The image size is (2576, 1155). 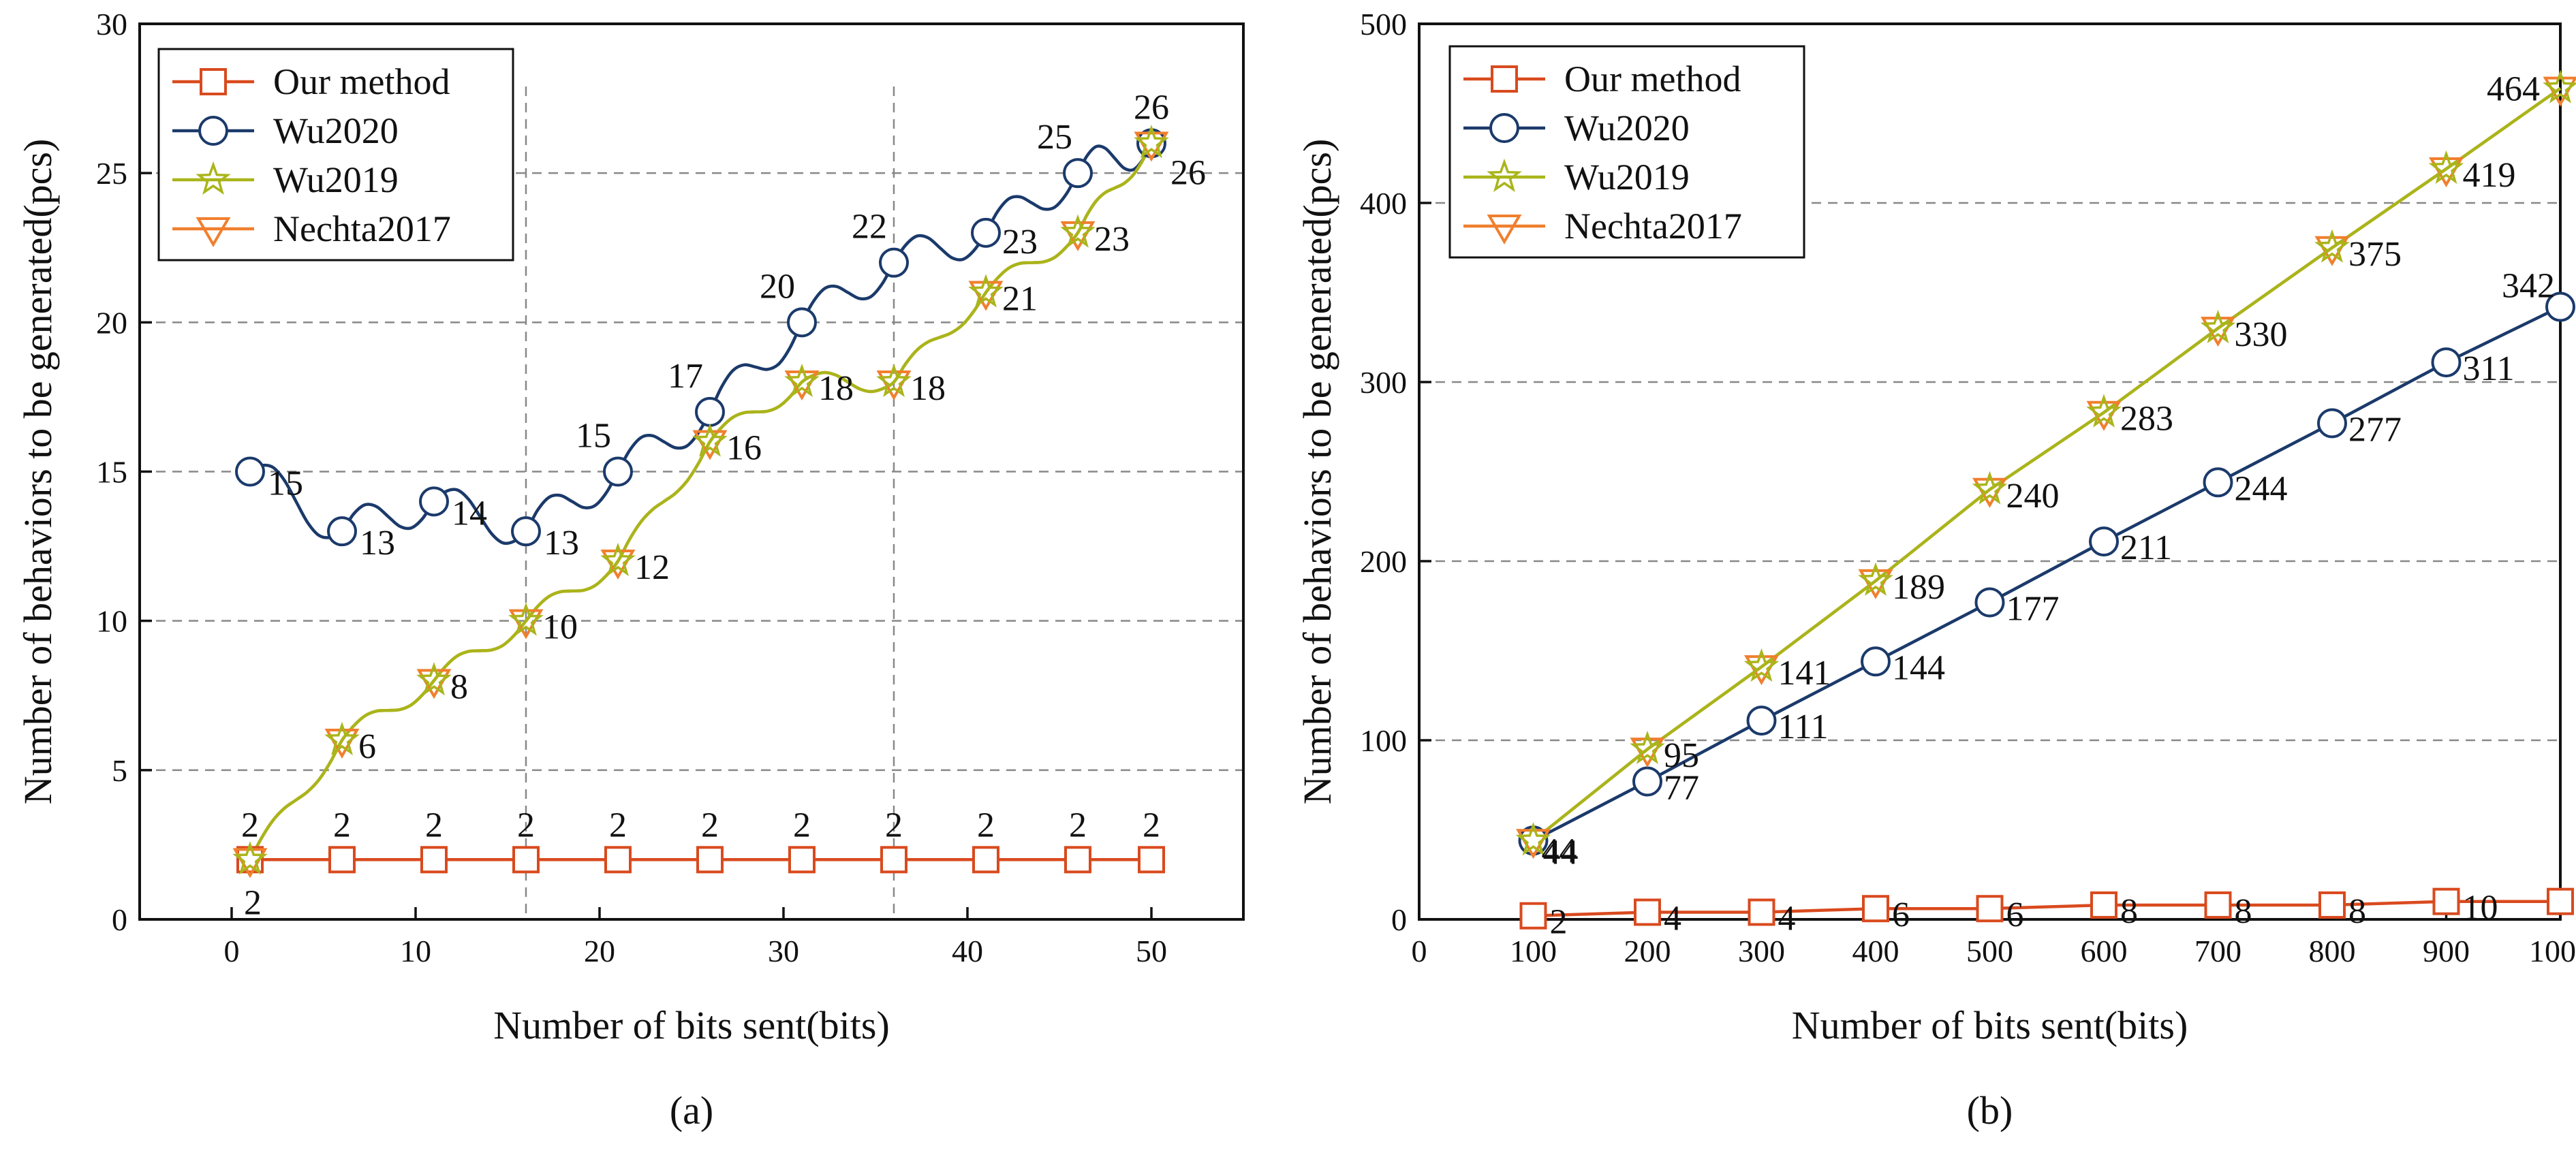 What do you see at coordinates (119, 770) in the screenshot?
I see `y-tick-label: 5` at bounding box center [119, 770].